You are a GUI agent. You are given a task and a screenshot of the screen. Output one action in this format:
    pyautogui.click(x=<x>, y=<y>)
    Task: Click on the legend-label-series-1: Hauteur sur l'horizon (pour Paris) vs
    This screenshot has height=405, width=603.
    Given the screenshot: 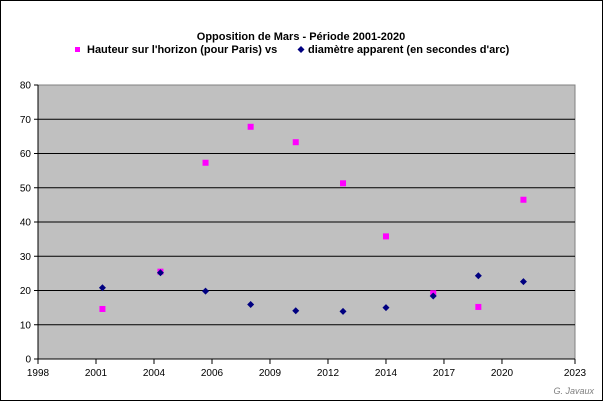 What is the action you would take?
    pyautogui.click(x=182, y=50)
    